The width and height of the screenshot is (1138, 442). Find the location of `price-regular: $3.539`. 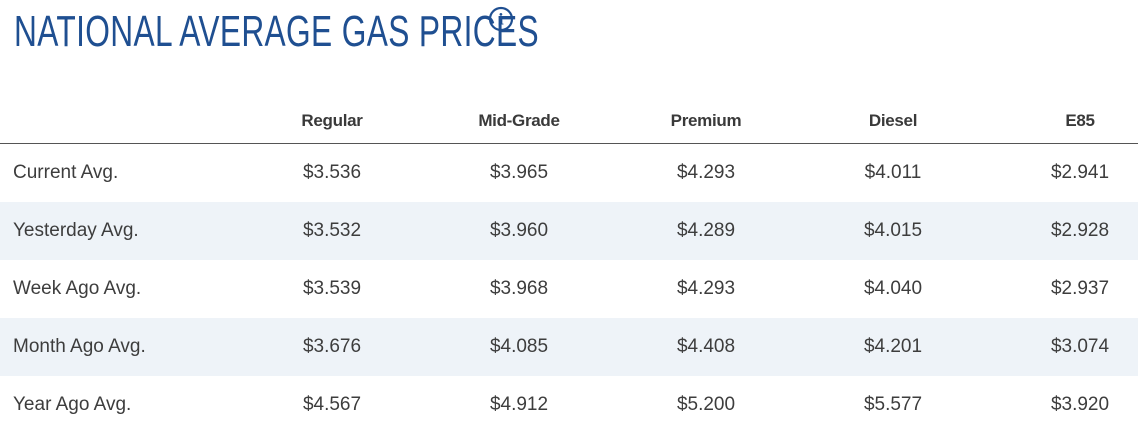

price-regular: $3.539 is located at coordinates (332, 288).